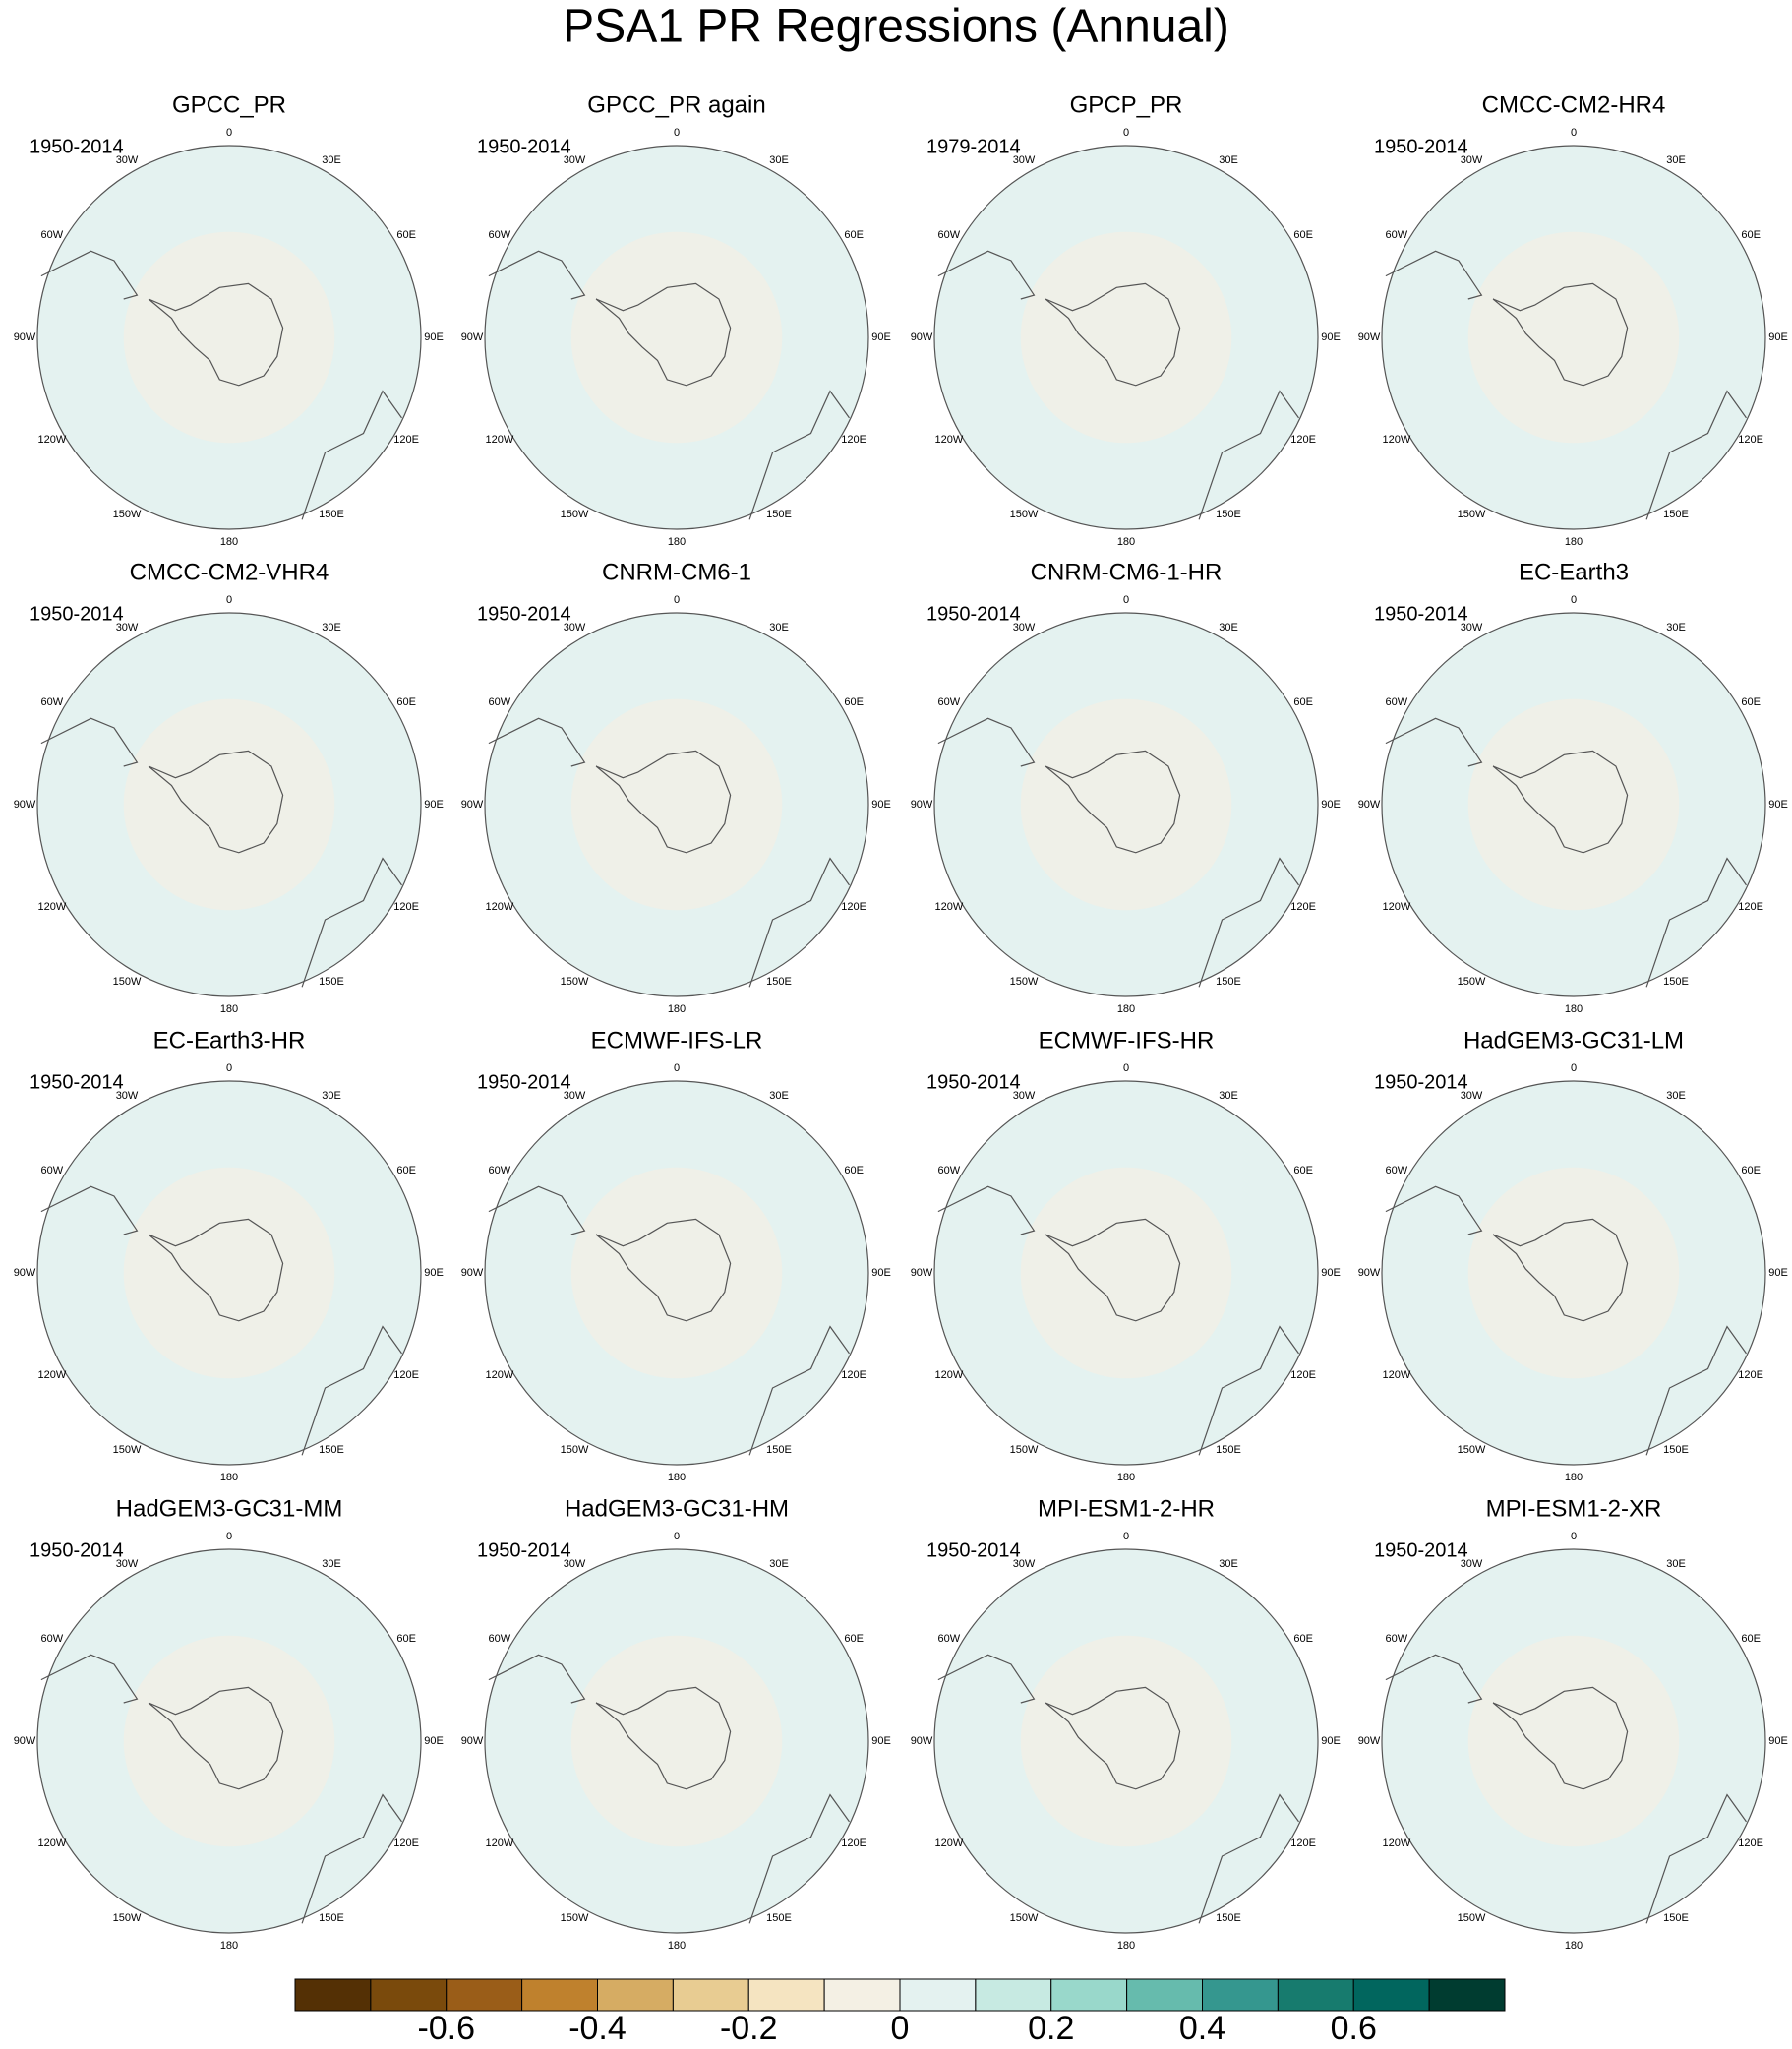 This screenshot has width=1792, height=2049. What do you see at coordinates (446, 2028) in the screenshot?
I see `colorbar-tick-label: -0.6` at bounding box center [446, 2028].